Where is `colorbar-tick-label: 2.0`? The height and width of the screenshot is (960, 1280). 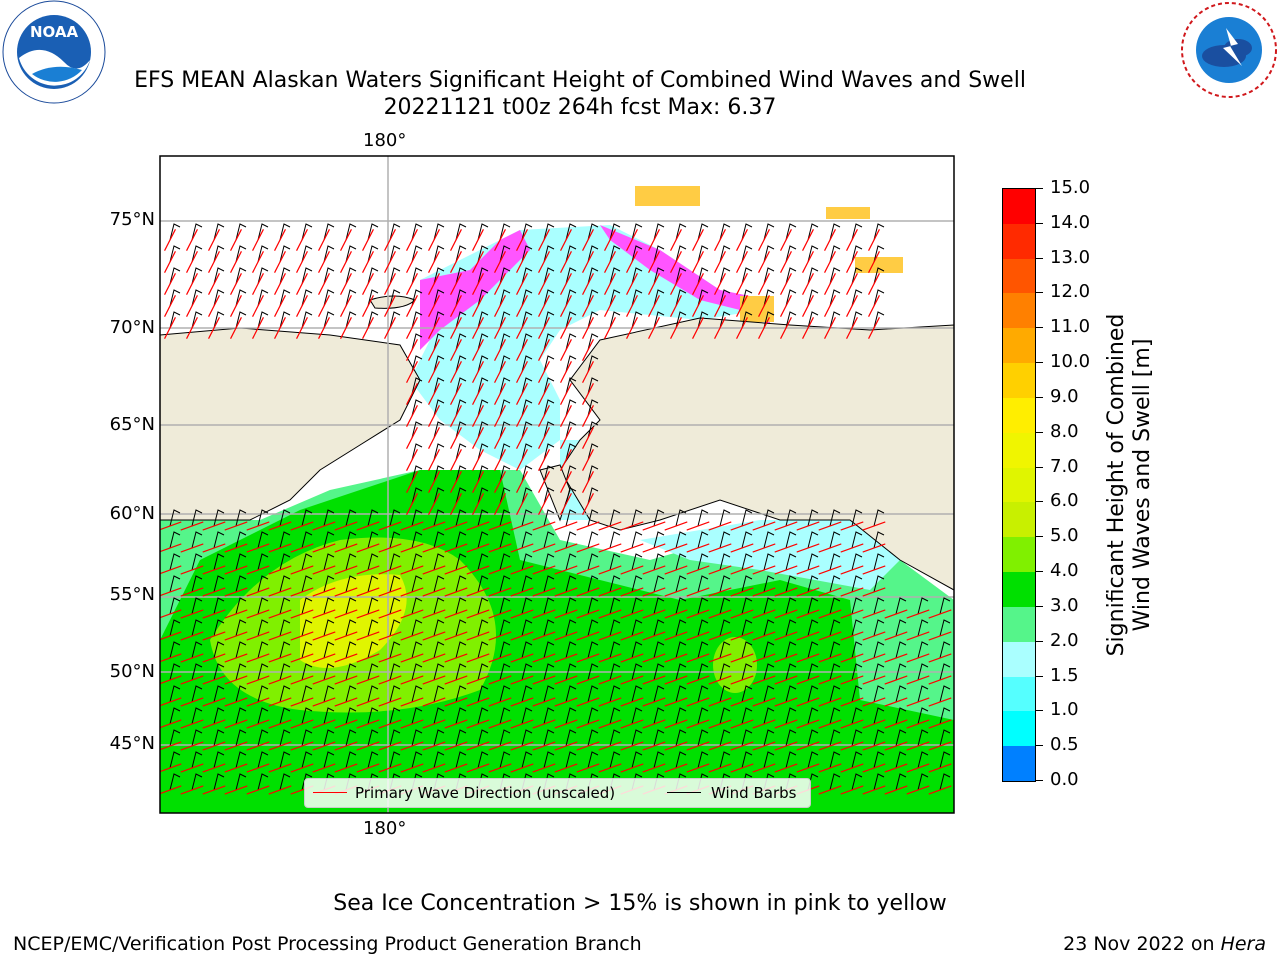 colorbar-tick-label: 2.0 is located at coordinates (1064, 640).